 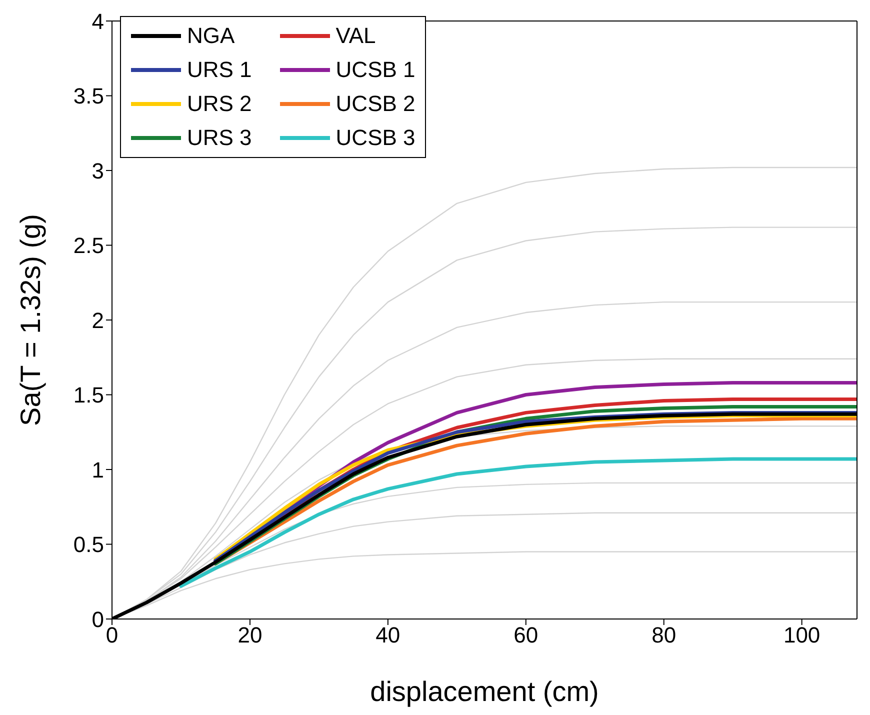 What do you see at coordinates (664, 635) in the screenshot?
I see `x-tick-label: 80` at bounding box center [664, 635].